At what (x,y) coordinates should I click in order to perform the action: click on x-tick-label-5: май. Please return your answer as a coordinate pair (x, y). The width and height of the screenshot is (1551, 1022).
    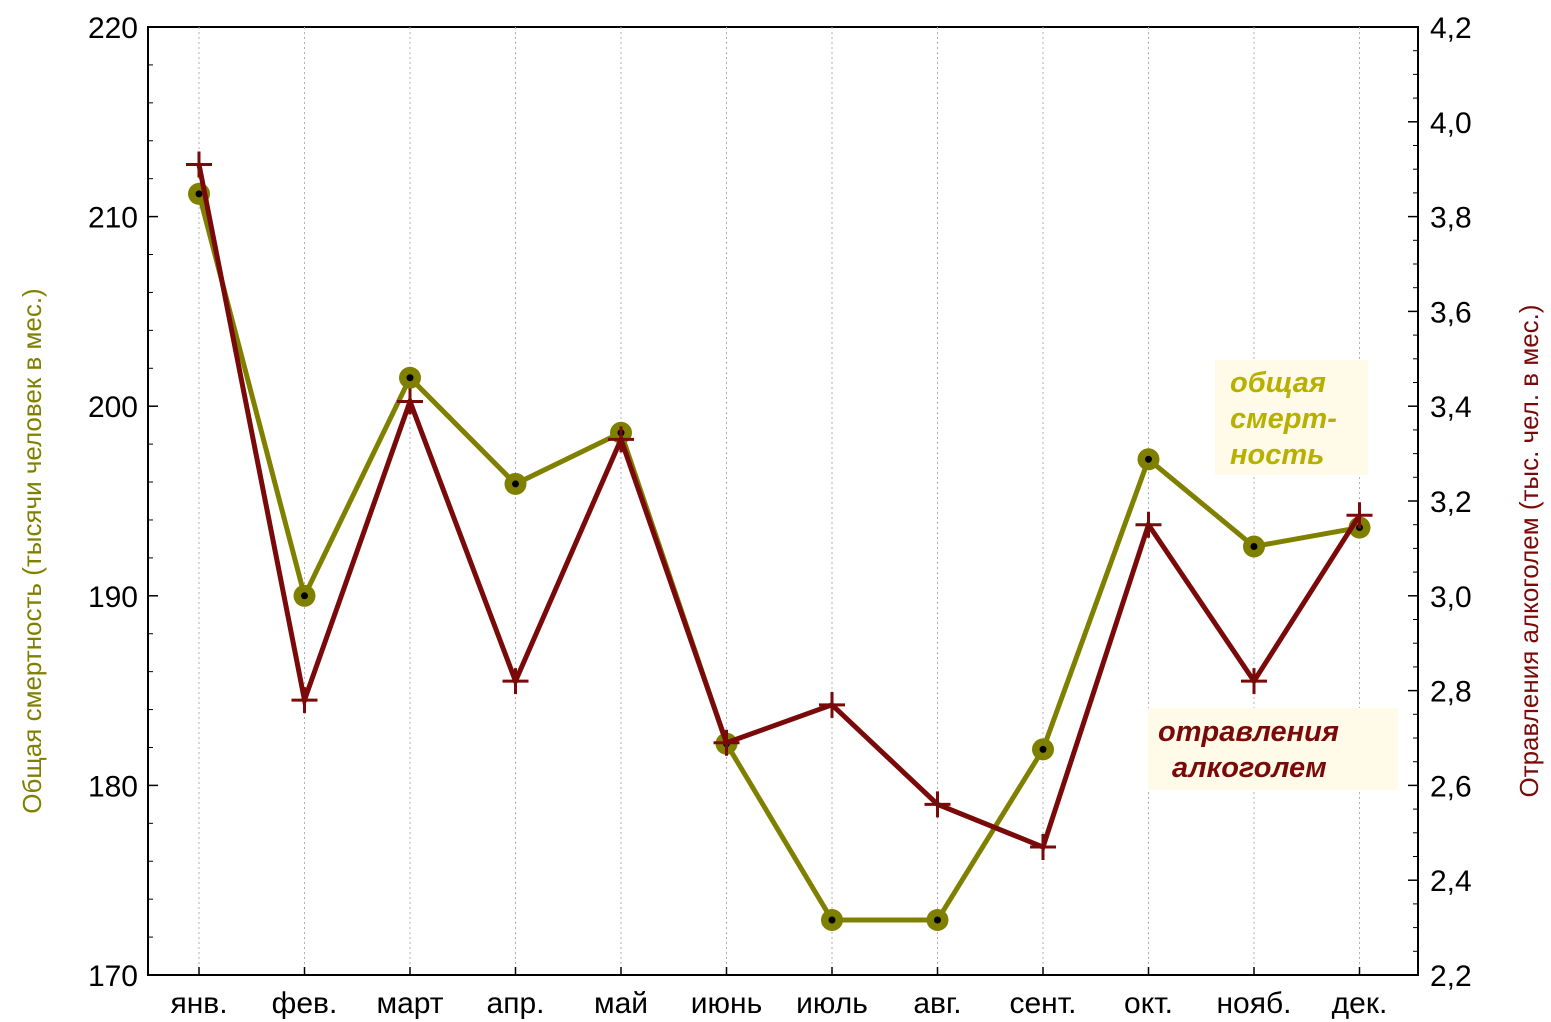
    Looking at the image, I should click on (621, 1003).